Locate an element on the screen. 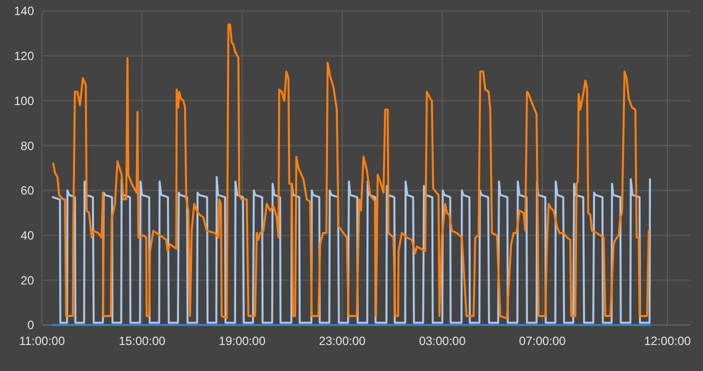  y-tick-label: 100 is located at coordinates (24, 101).